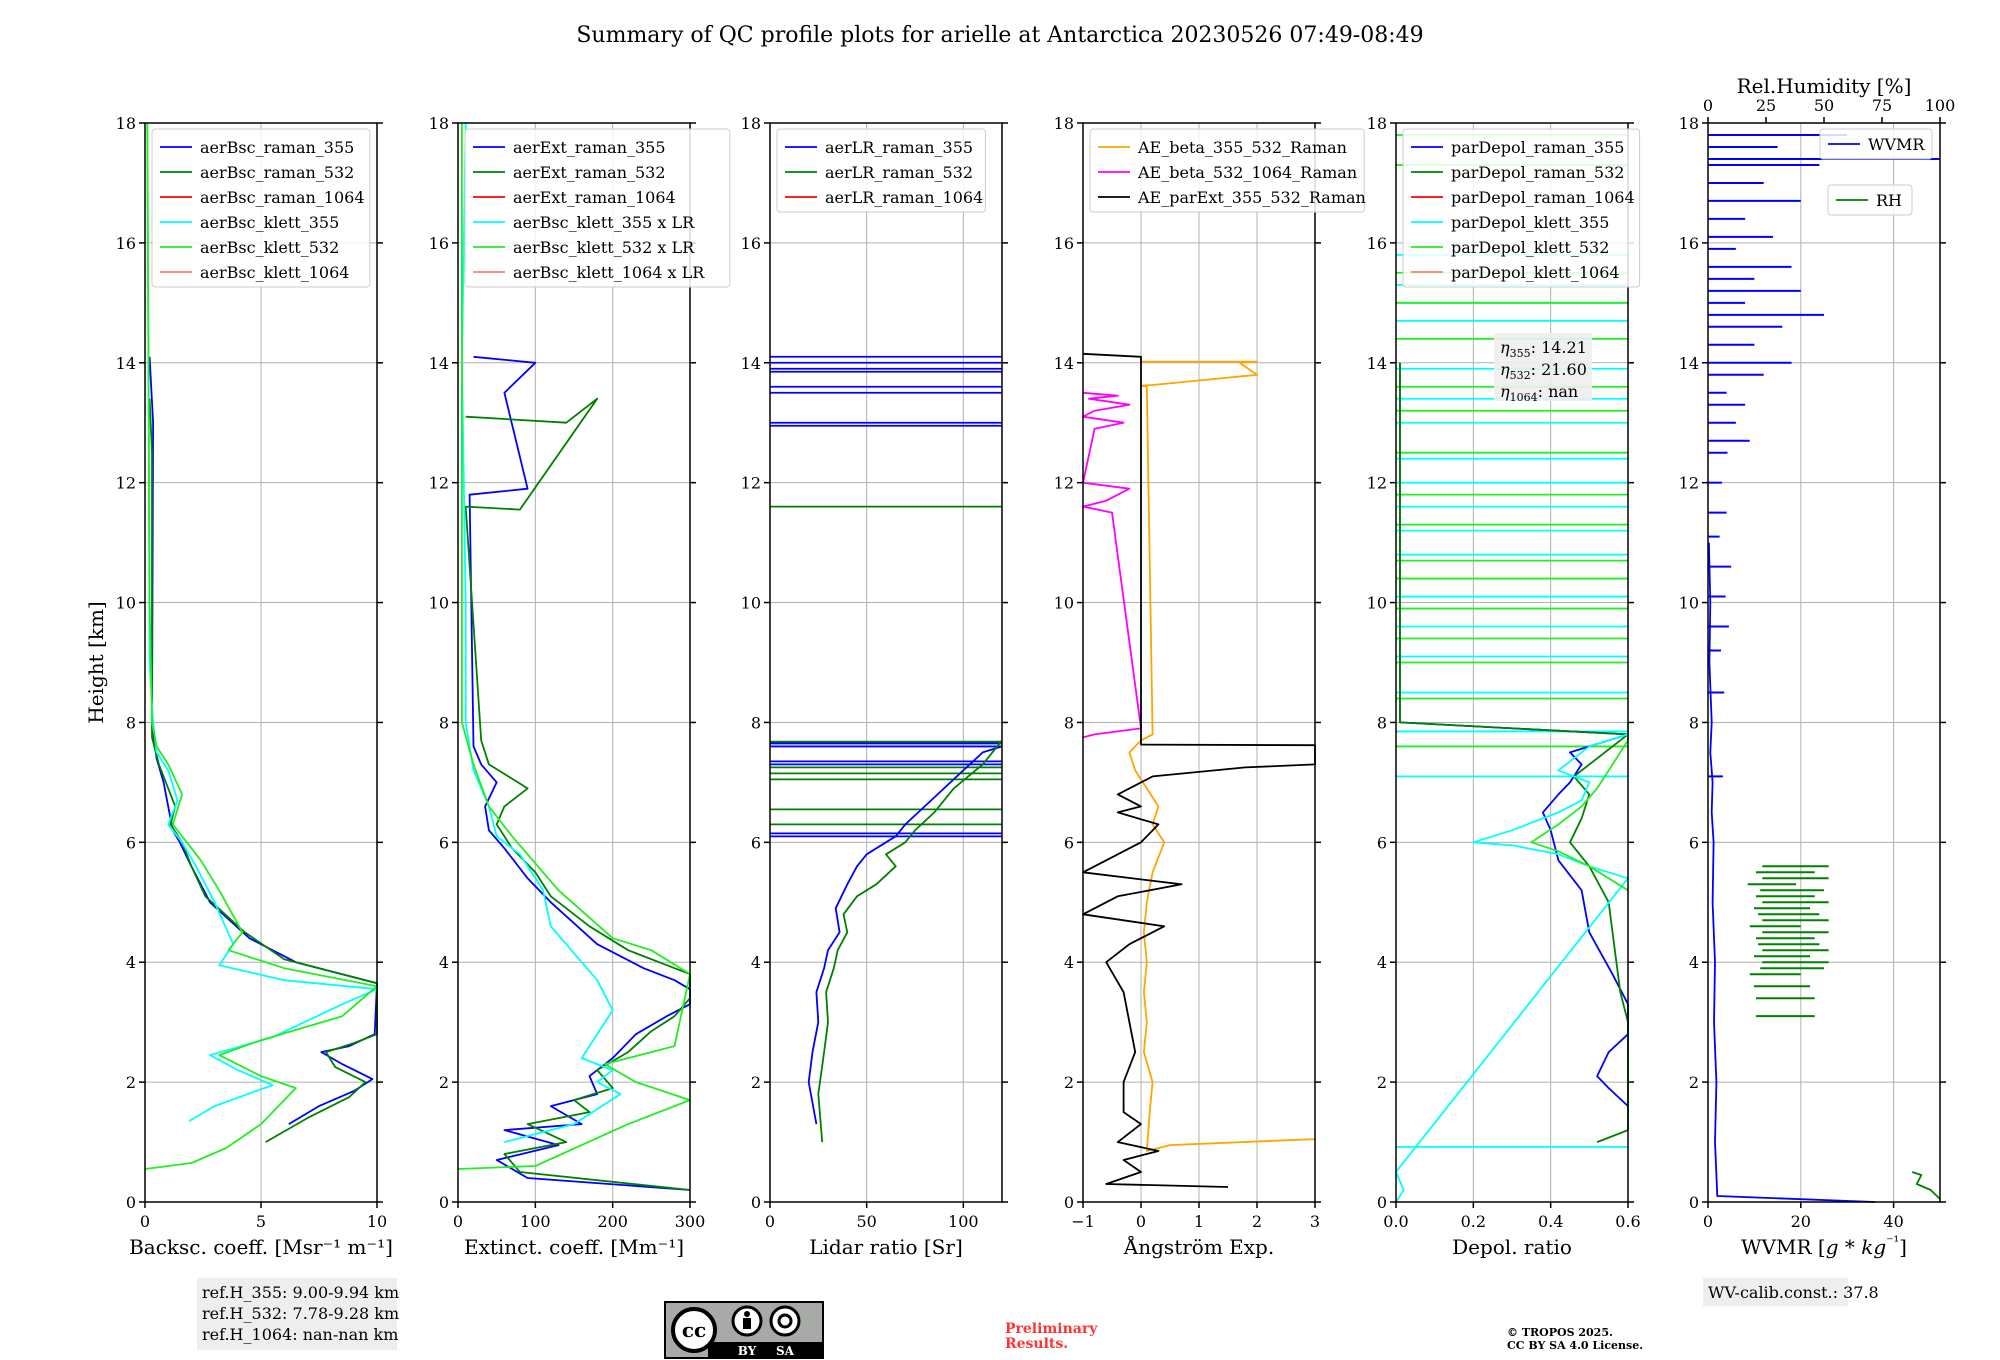 This screenshot has height=1360, width=2000. What do you see at coordinates (1112, 565) in the screenshot?
I see `series-AE_beta_532_1064_Raman` at bounding box center [1112, 565].